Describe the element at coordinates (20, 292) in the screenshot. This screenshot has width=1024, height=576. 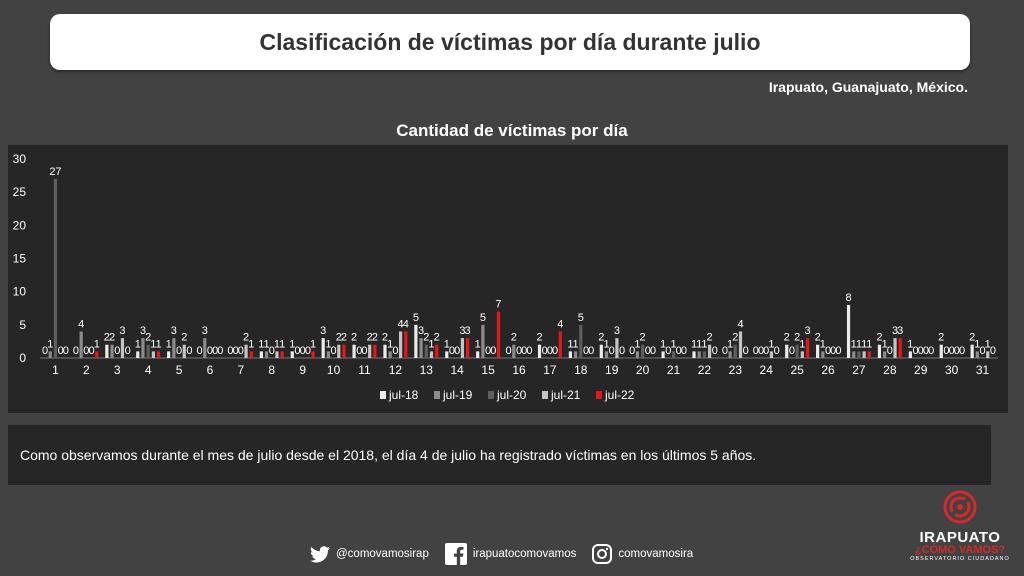
I see `y-tick-label: 10` at that location.